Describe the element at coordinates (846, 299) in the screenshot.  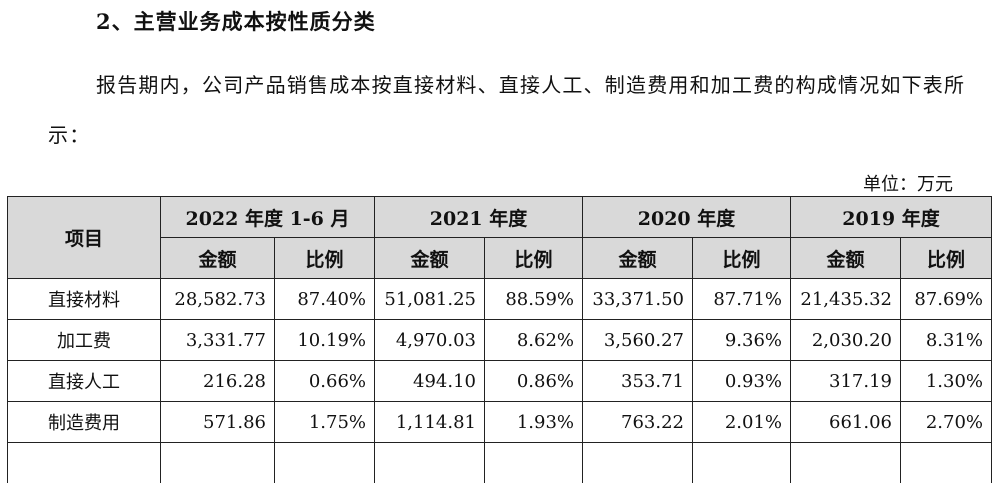
I see `table-cell: 21,435.32` at that location.